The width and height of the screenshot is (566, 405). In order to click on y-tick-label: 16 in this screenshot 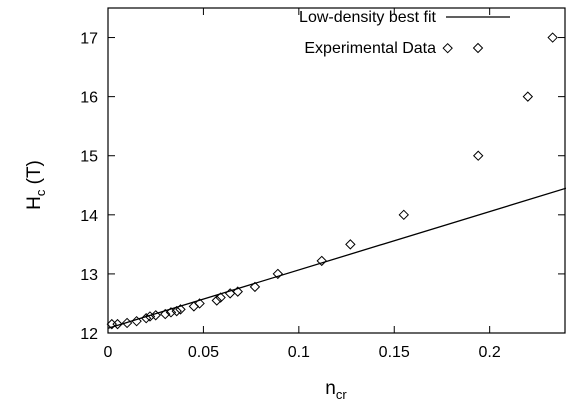, I will do `click(89, 98)`.